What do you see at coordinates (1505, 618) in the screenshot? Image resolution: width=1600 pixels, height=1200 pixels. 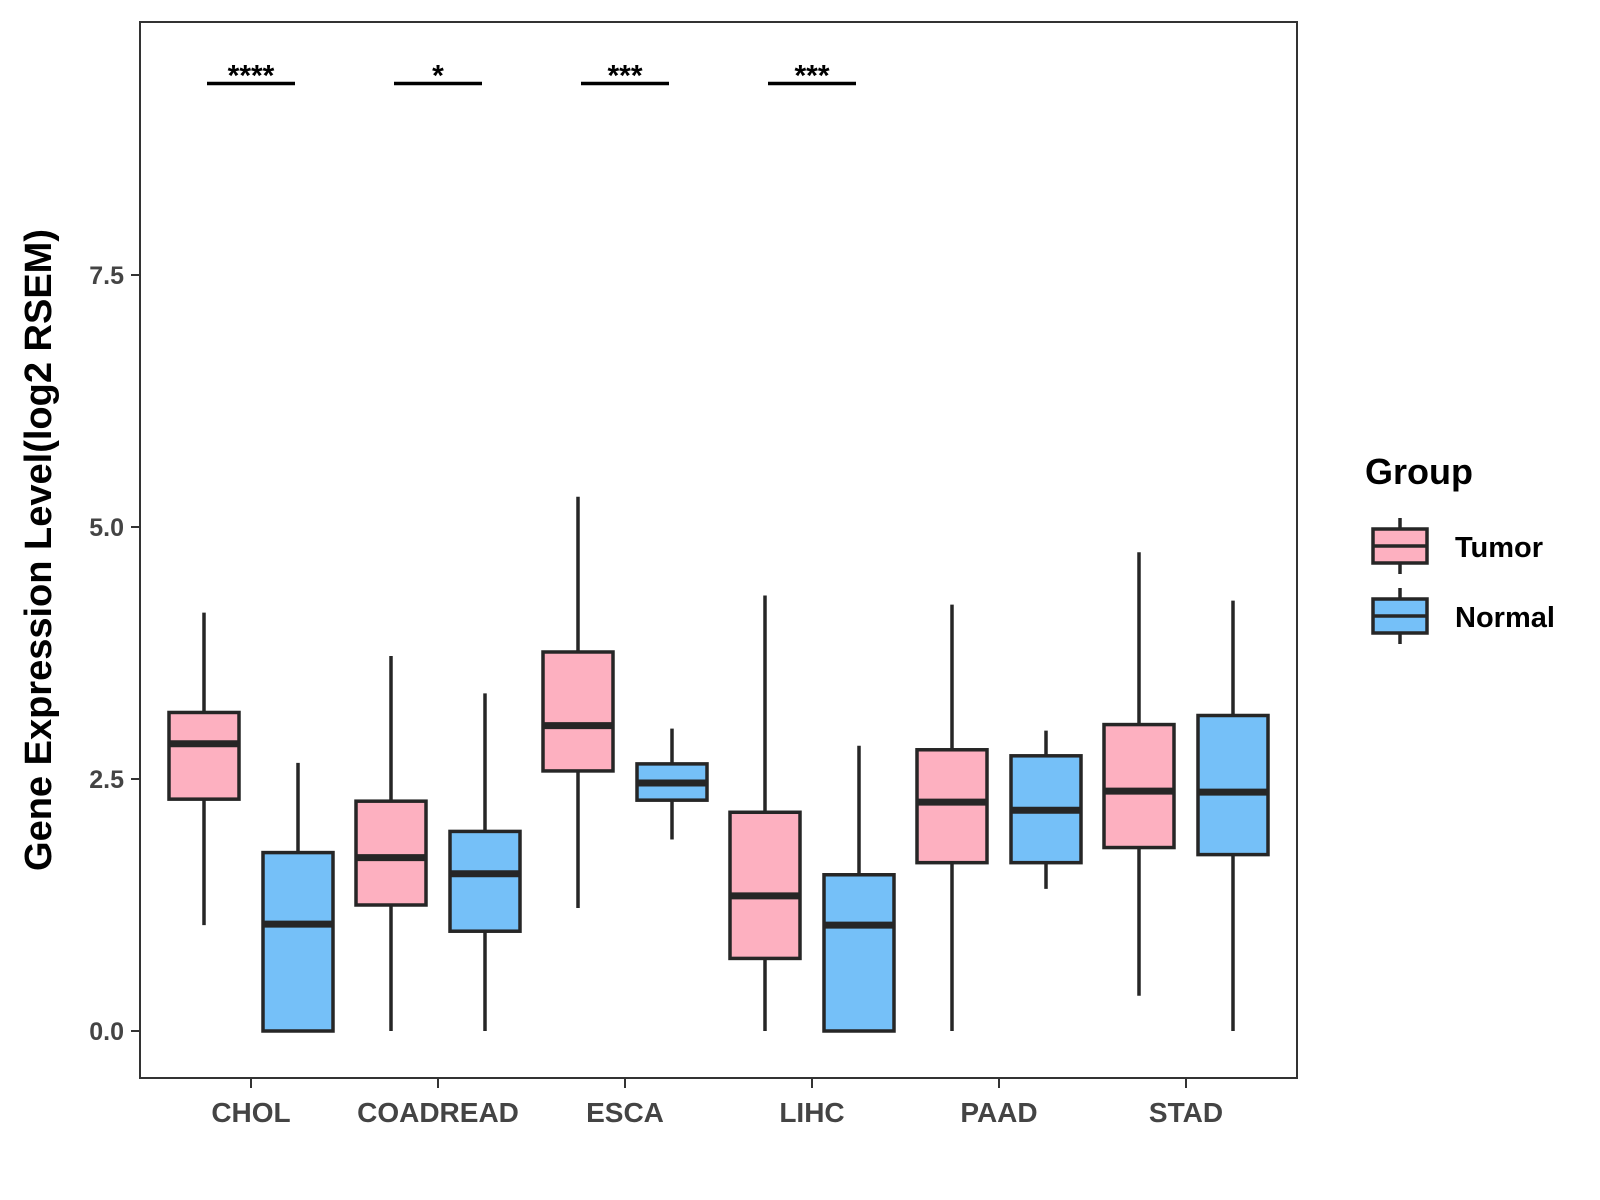 I see `legend-label-normal: Normal` at bounding box center [1505, 618].